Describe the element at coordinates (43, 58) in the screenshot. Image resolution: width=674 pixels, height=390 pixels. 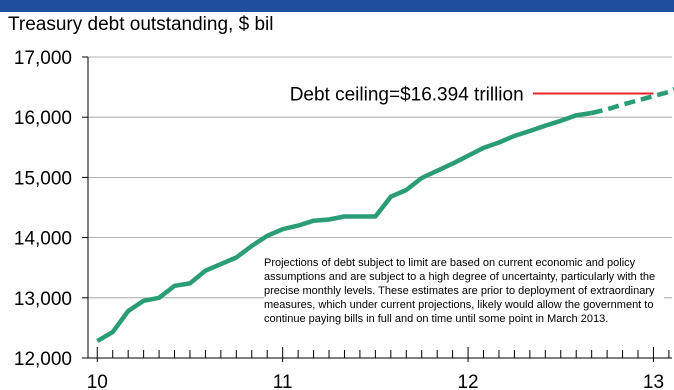
I see `y-tick-label: 17,000` at that location.